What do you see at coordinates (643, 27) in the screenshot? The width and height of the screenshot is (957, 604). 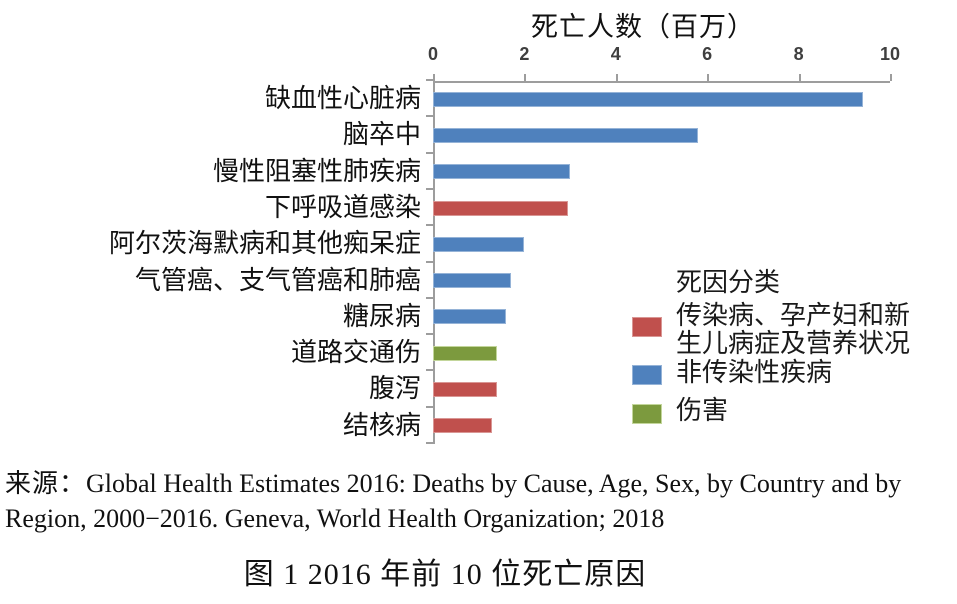 I see `chart-title: 死亡人数（百万）` at bounding box center [643, 27].